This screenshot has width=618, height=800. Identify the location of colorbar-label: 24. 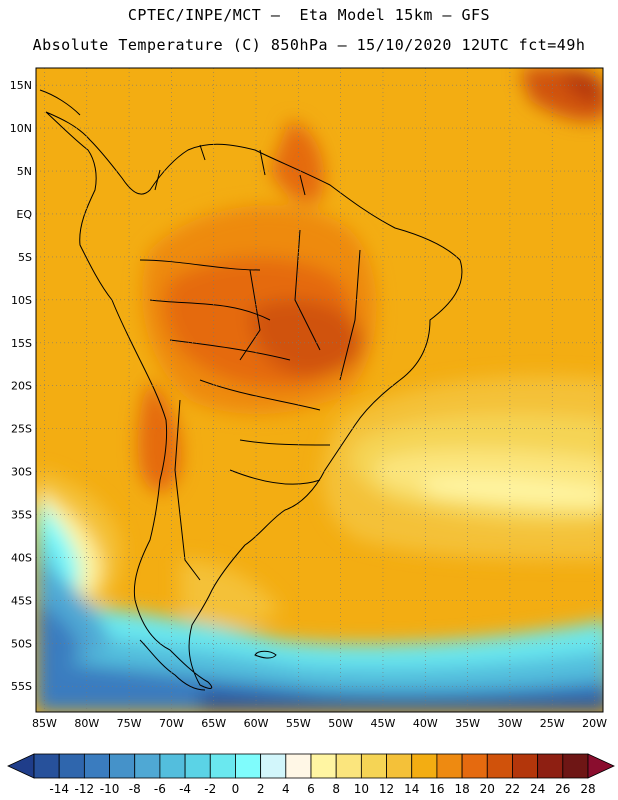
(537, 789).